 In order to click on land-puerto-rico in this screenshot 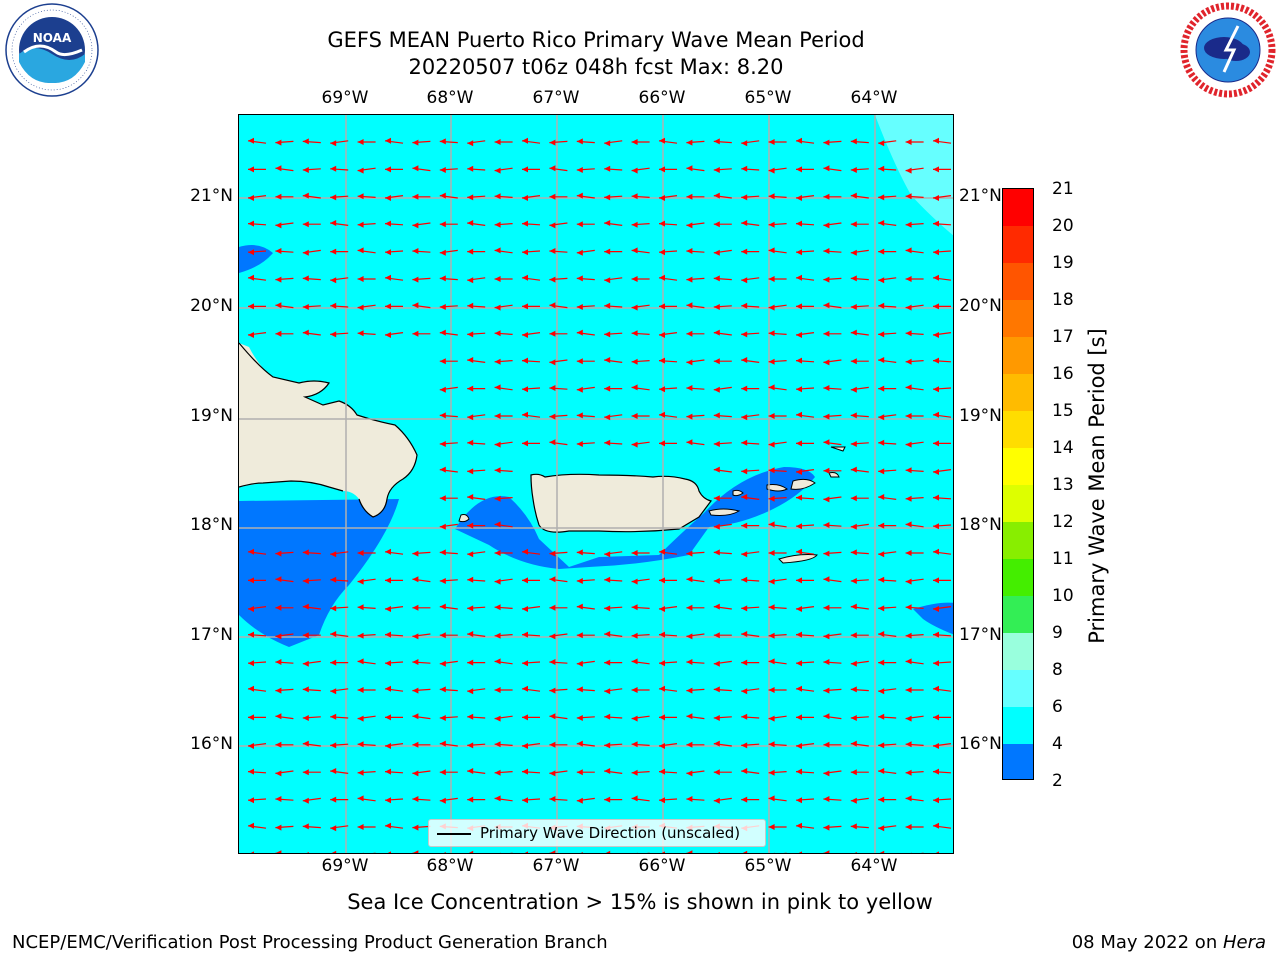, I will do `click(621, 503)`.